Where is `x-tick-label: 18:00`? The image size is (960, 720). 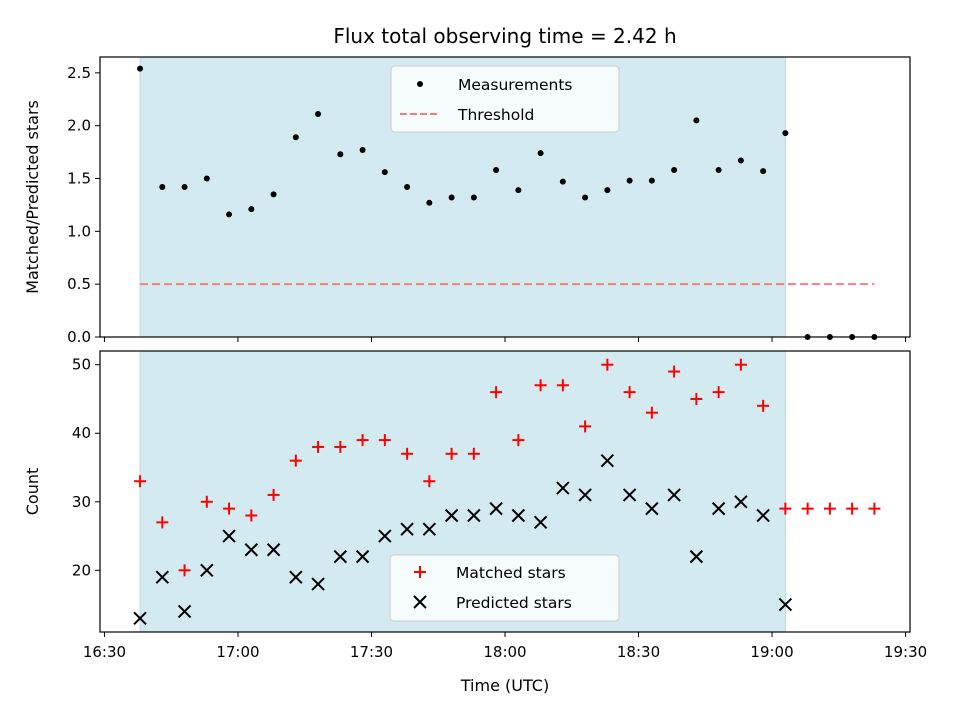
x-tick-label: 18:00 is located at coordinates (504, 652).